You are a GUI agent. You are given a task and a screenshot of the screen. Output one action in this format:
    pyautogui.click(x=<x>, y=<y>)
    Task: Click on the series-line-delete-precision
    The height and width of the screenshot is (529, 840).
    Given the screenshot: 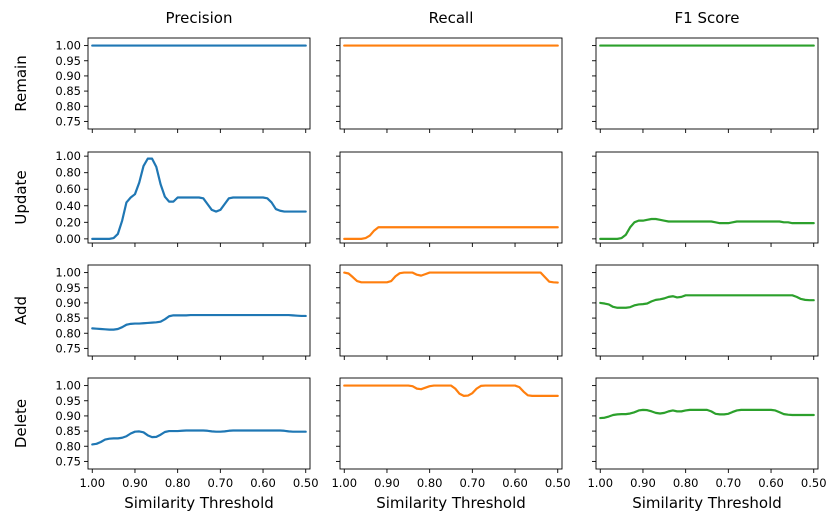 What is the action you would take?
    pyautogui.click(x=199, y=437)
    